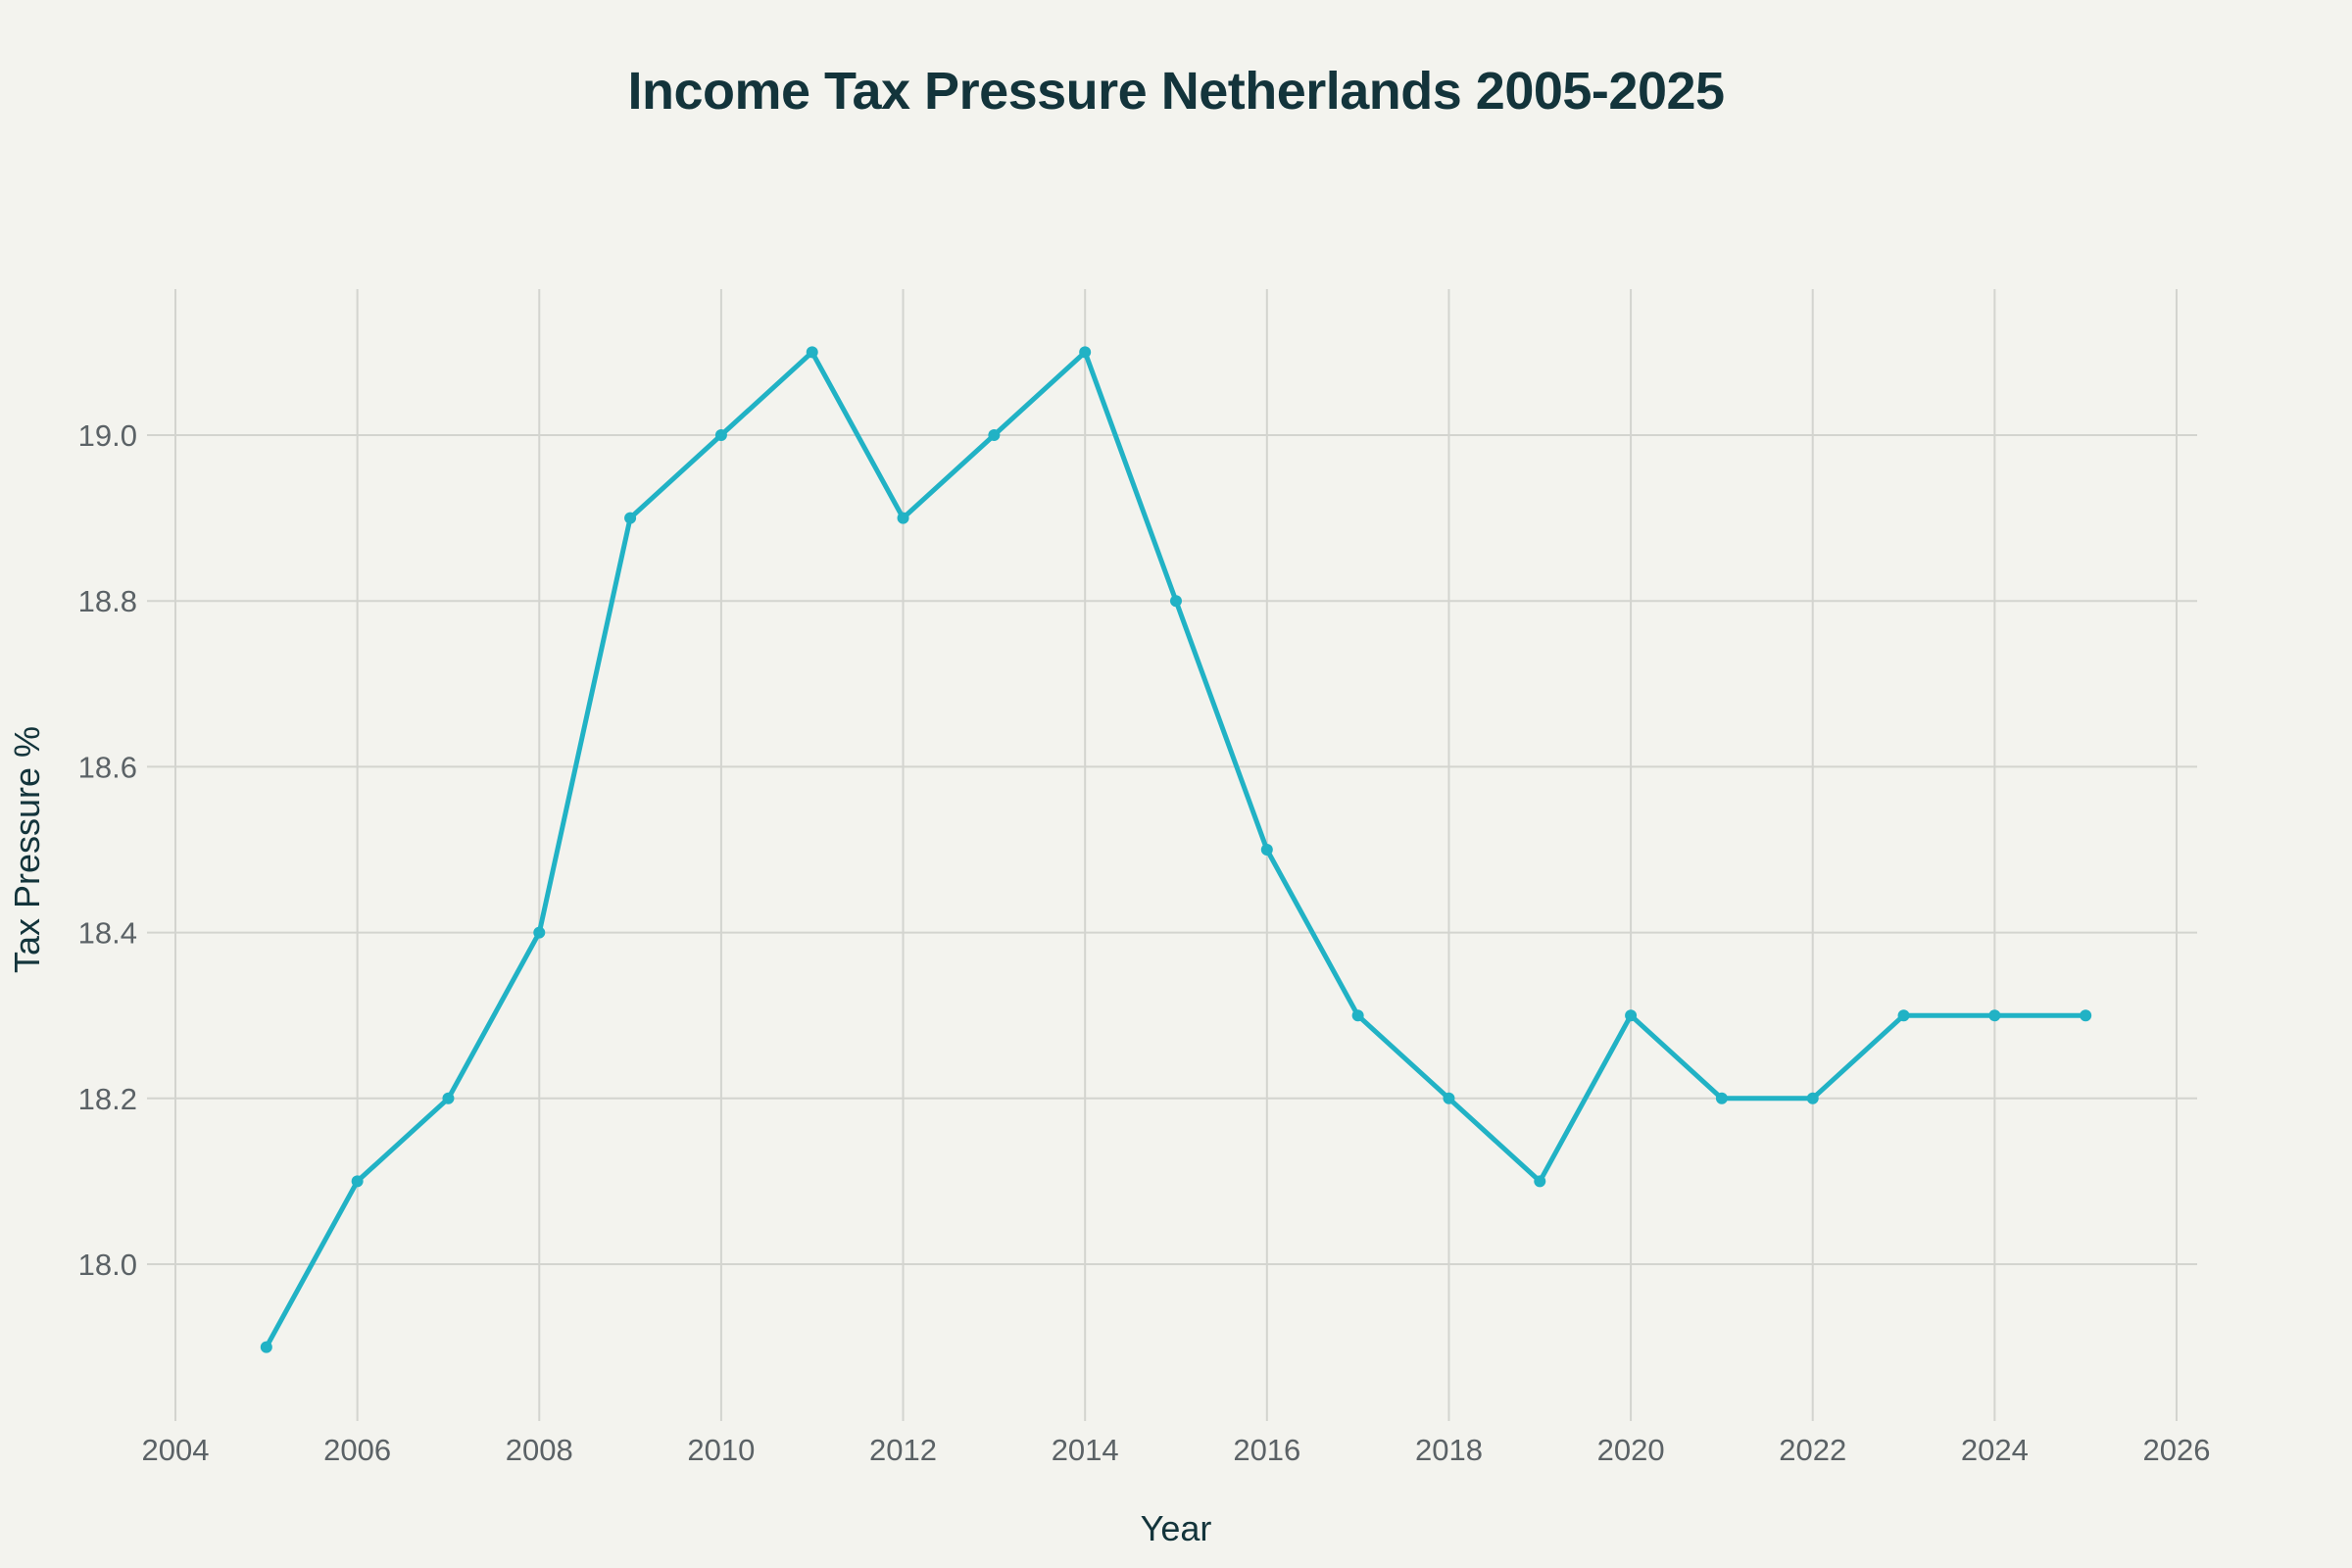 This screenshot has width=2352, height=1568. What do you see at coordinates (539, 1450) in the screenshot?
I see `x-tick-label: 2008` at bounding box center [539, 1450].